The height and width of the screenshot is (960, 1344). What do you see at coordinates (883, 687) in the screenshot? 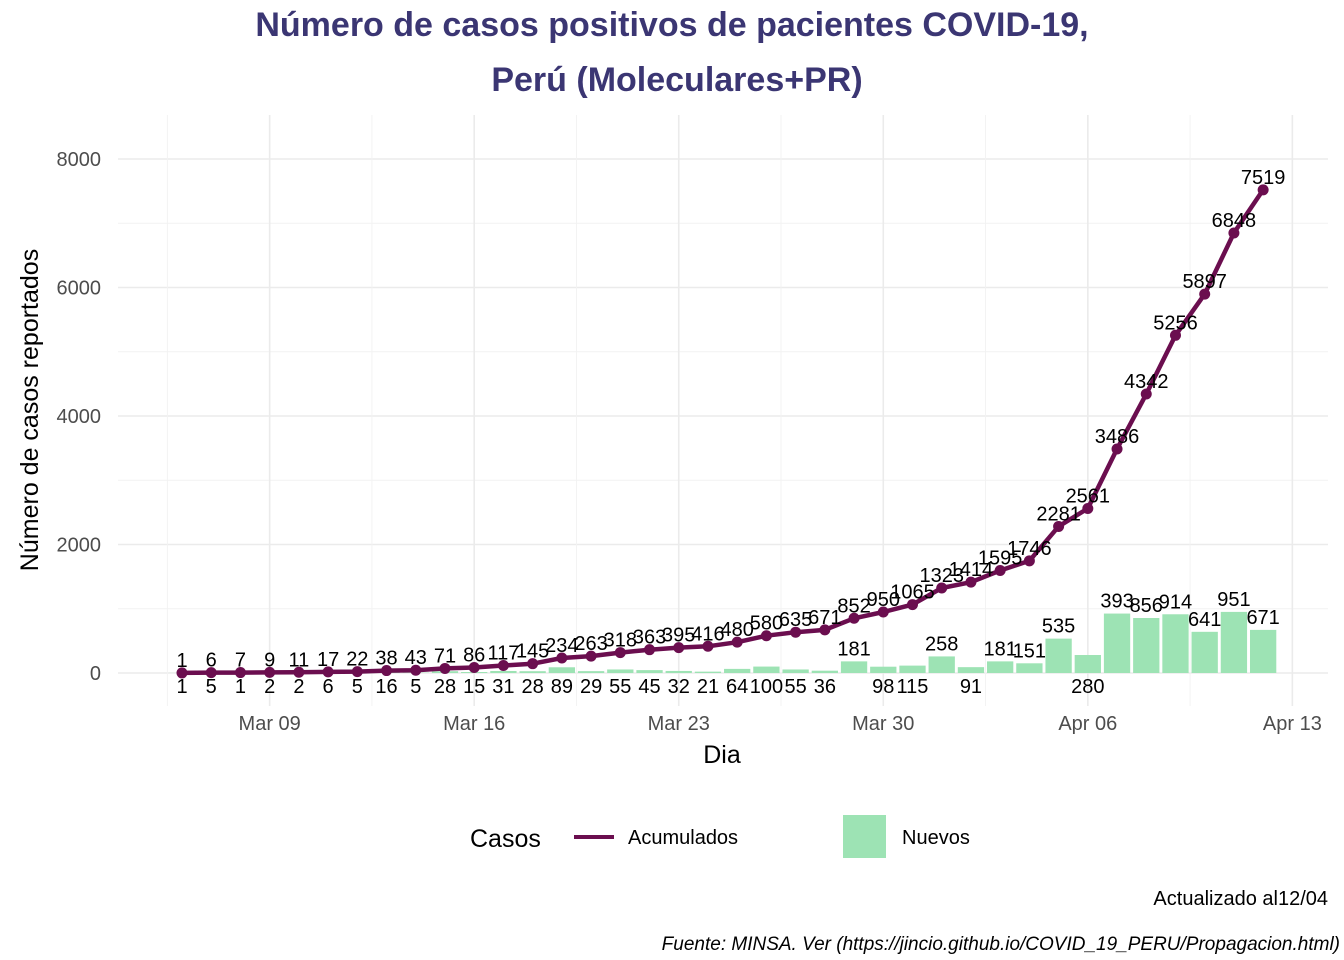
I see `label-nuevos: 98` at bounding box center [883, 687].